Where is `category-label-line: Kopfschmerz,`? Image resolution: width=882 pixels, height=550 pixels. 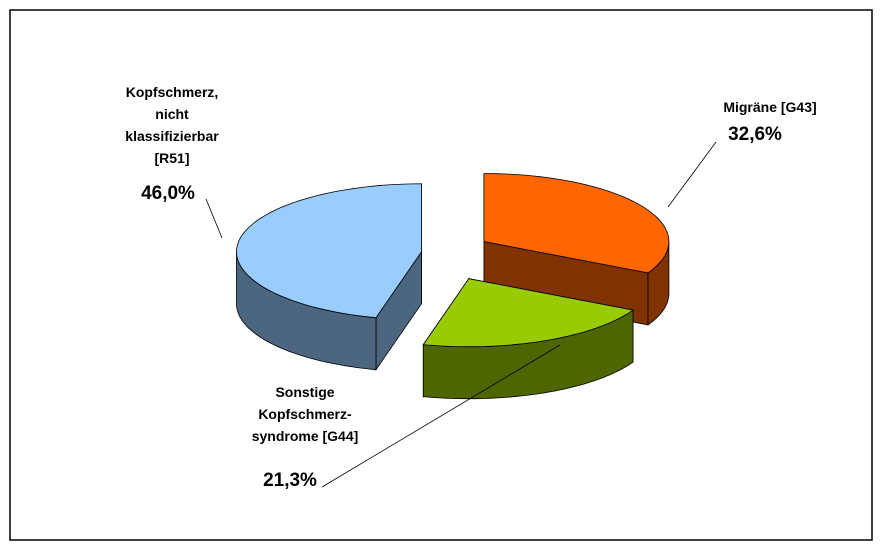
category-label-line: Kopfschmerz, is located at coordinates (172, 92).